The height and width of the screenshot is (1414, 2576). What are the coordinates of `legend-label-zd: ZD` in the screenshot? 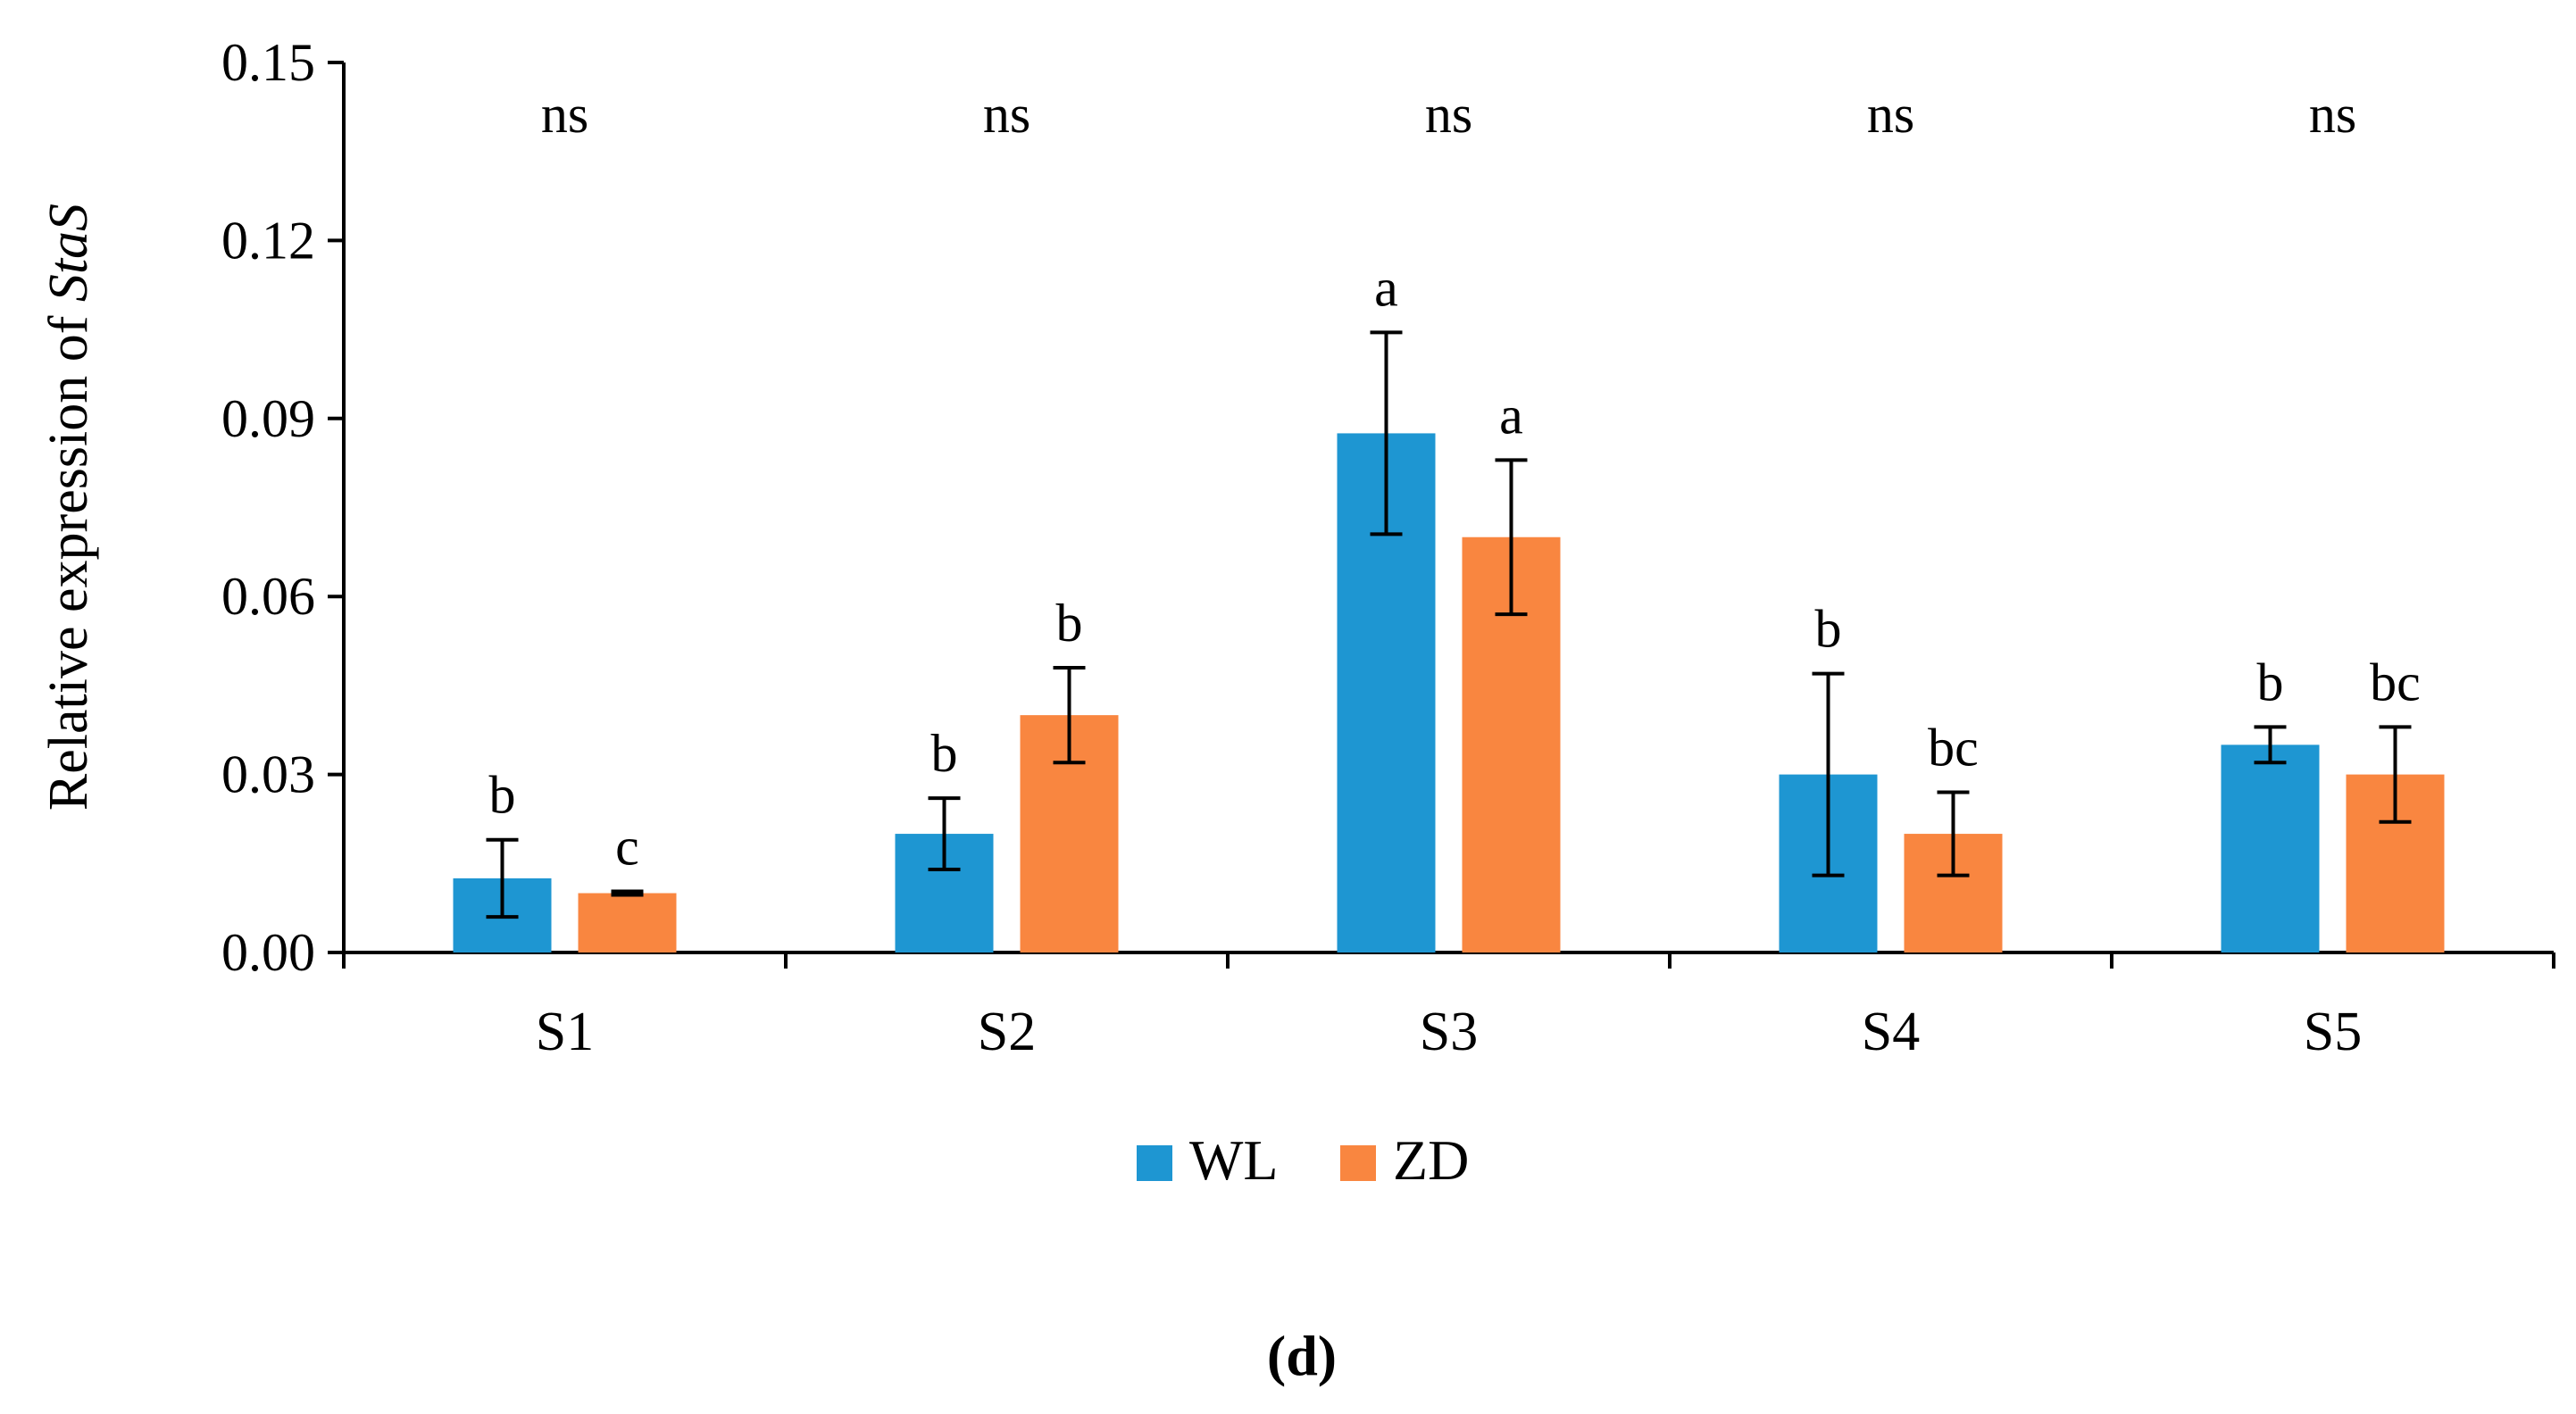 It's located at (1431, 1160).